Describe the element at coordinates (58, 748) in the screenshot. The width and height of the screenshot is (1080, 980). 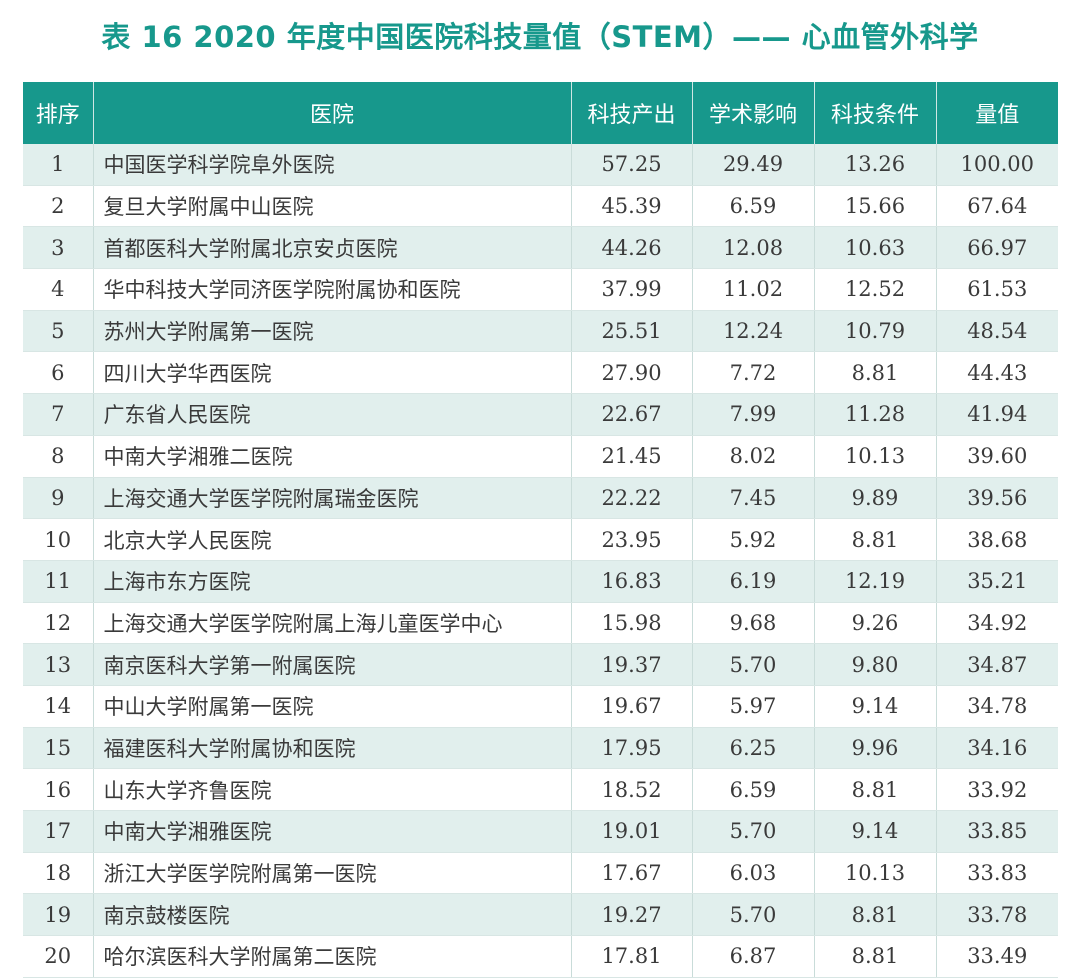
I see `rank-cell: 15` at that location.